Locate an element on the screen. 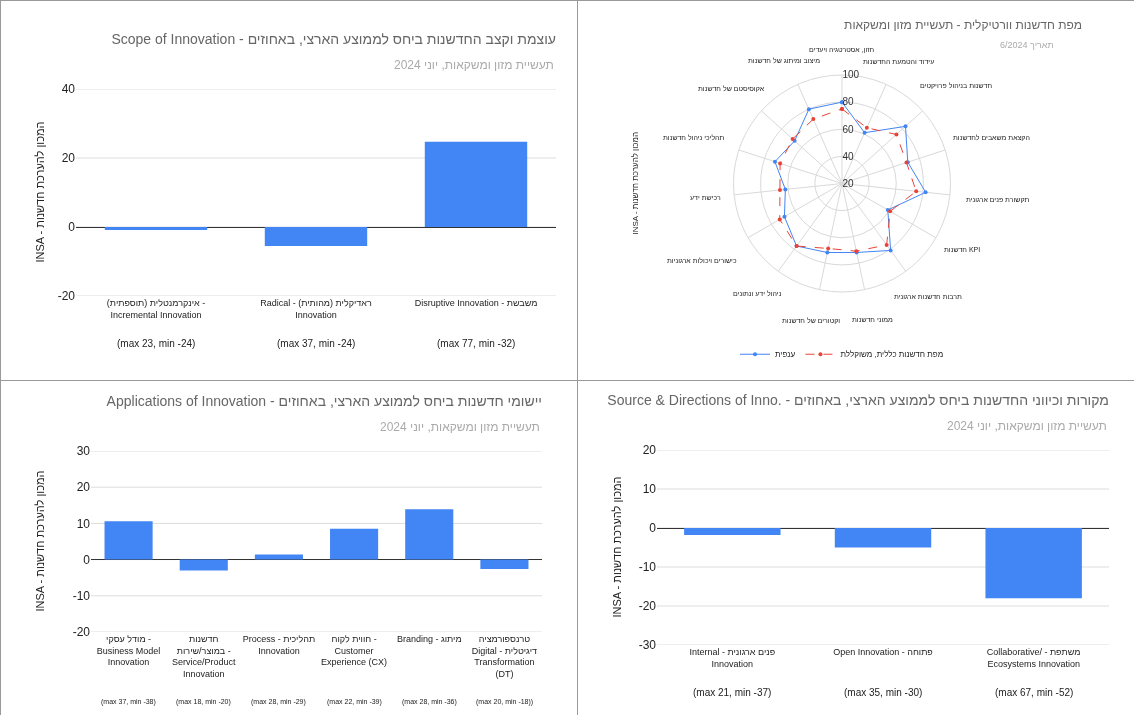 The image size is (1134, 715). y-tick-label: 30 is located at coordinates (83, 451).